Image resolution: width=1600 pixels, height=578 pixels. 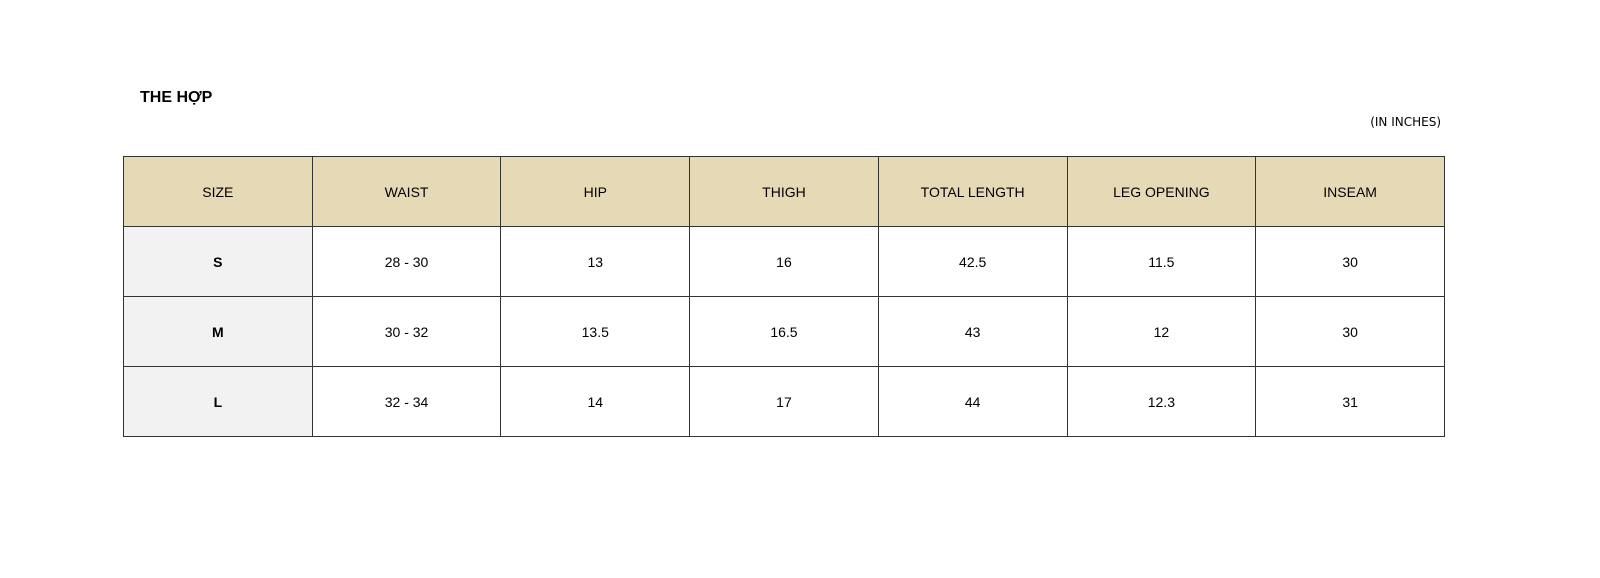 I want to click on table-row: S 28 - 30 13 16 42.5 11.5 30, so click(x=784, y=261).